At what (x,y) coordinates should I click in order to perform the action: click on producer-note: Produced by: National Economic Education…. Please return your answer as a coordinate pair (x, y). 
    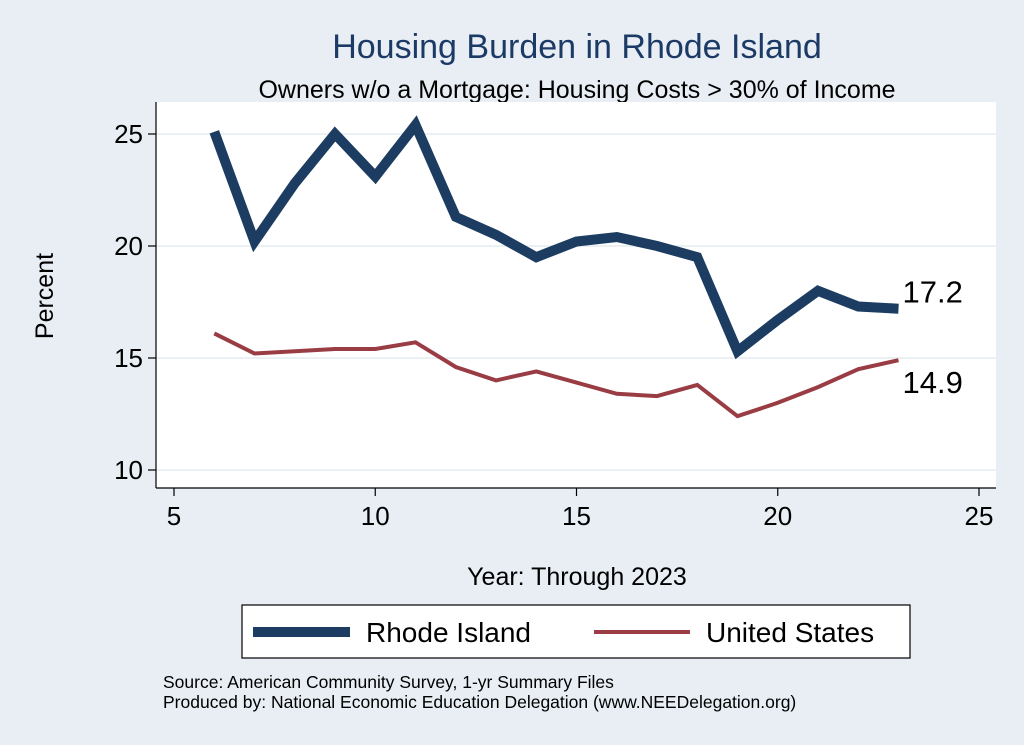
    Looking at the image, I should click on (480, 702).